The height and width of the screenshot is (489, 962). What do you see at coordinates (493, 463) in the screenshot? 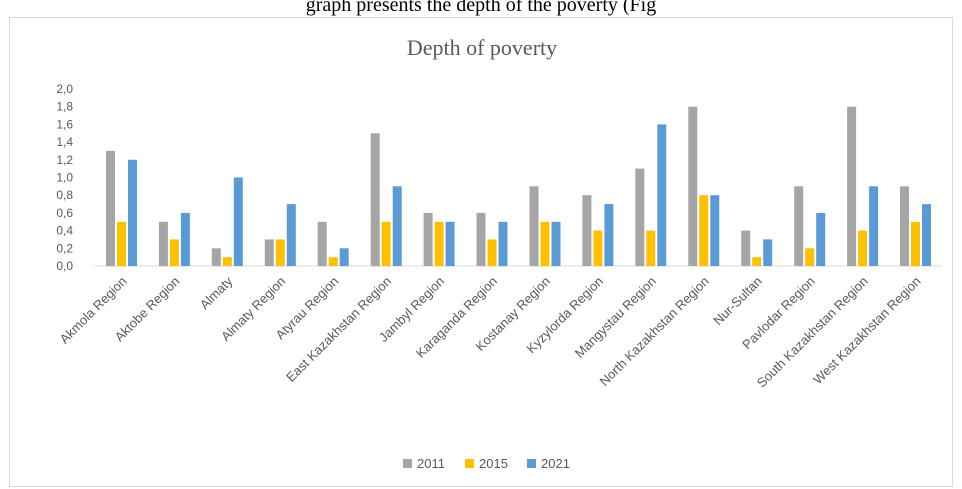
I see `legend-label-2015: 2015` at bounding box center [493, 463].